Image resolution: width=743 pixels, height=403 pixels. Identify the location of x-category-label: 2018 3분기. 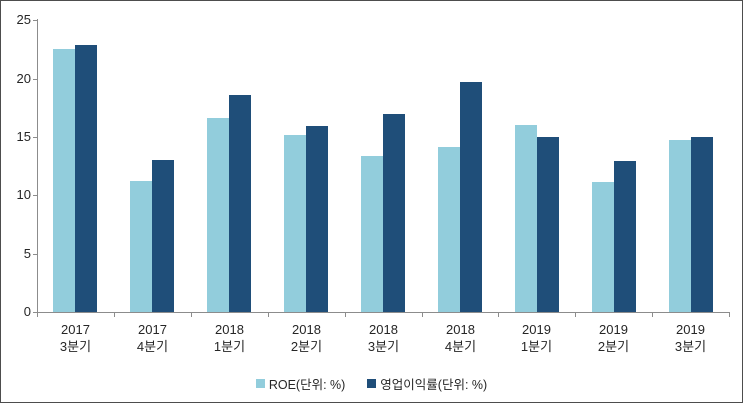
(383, 338).